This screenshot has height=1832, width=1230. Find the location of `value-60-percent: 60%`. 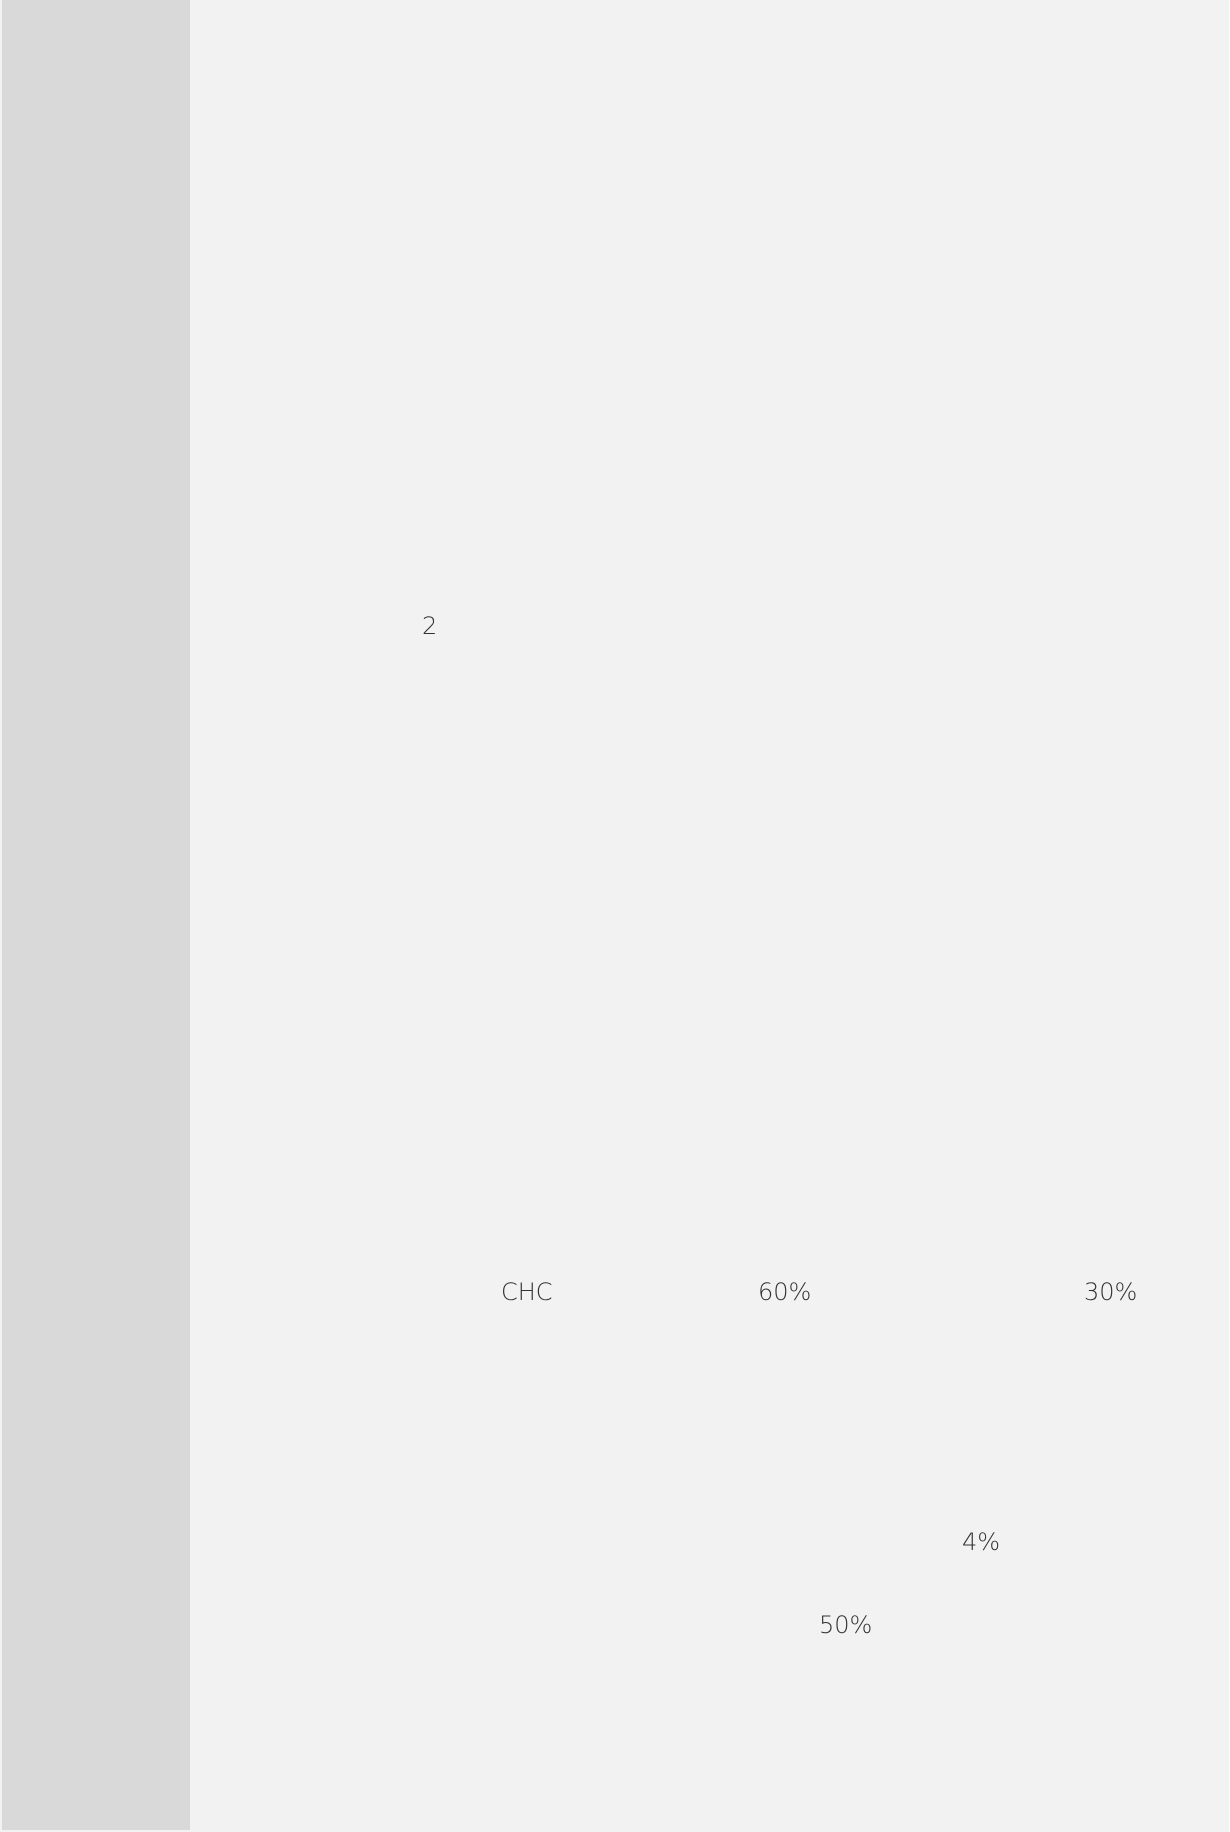

value-60-percent: 60% is located at coordinates (785, 1292).